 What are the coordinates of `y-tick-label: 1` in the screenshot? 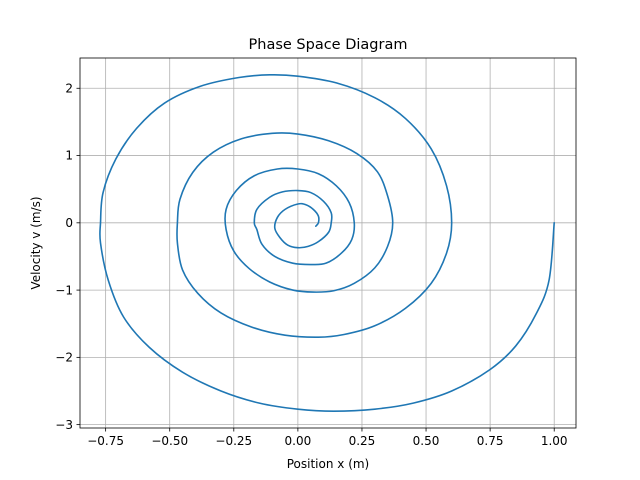 It's located at (69, 156).